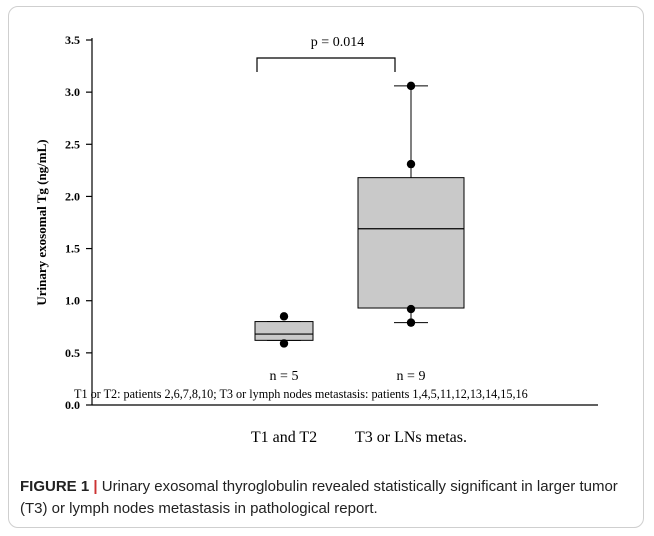  Describe the element at coordinates (72, 353) in the screenshot. I see `y-tick-label: 0.5` at that location.